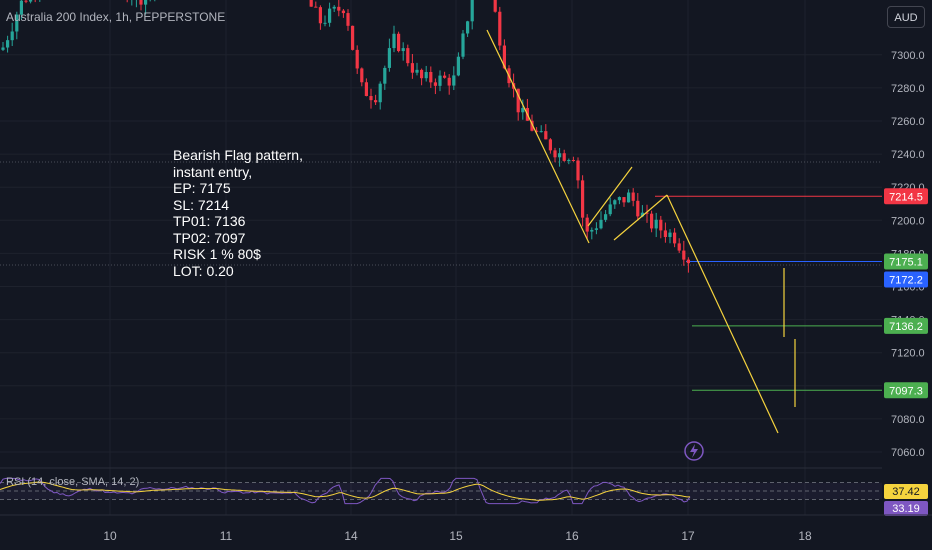 This screenshot has width=932, height=550. What do you see at coordinates (213, 171) in the screenshot?
I see `annotation-line: instant entry,` at bounding box center [213, 171].